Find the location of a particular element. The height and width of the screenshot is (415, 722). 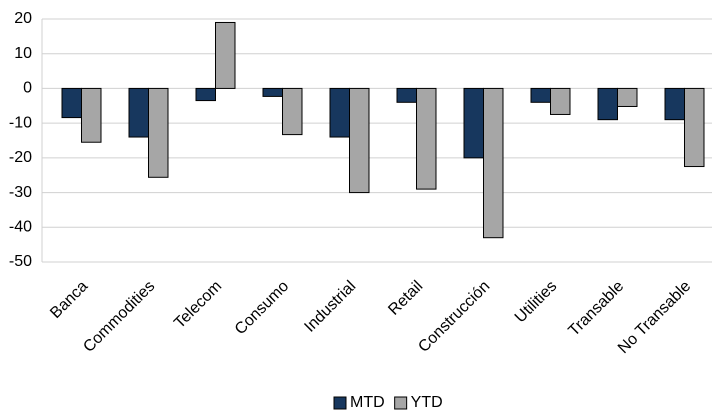

x-tick-label: Consumo is located at coordinates (262, 308).